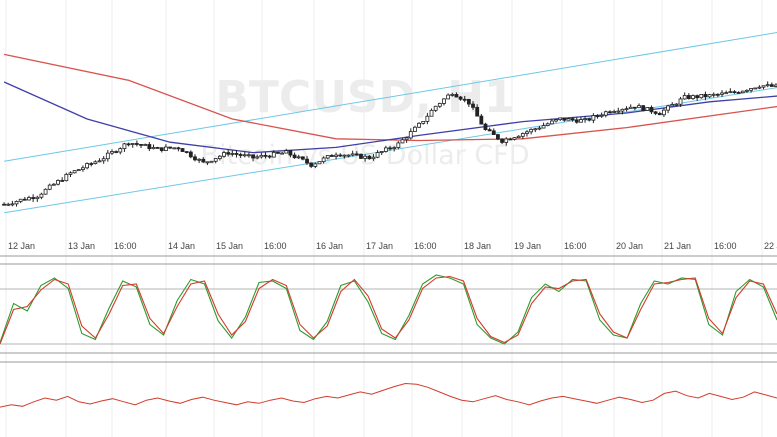 This screenshot has height=437, width=777. Describe the element at coordinates (379, 246) in the screenshot. I see `x-tick-label: 17 Jan` at that location.